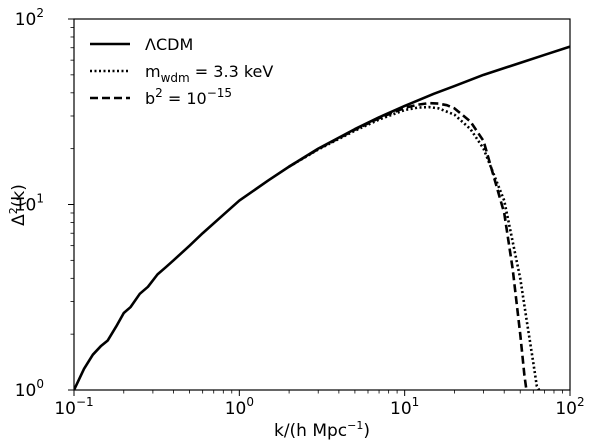  I want to click on y-tick-label: 10², so click(29, 18).